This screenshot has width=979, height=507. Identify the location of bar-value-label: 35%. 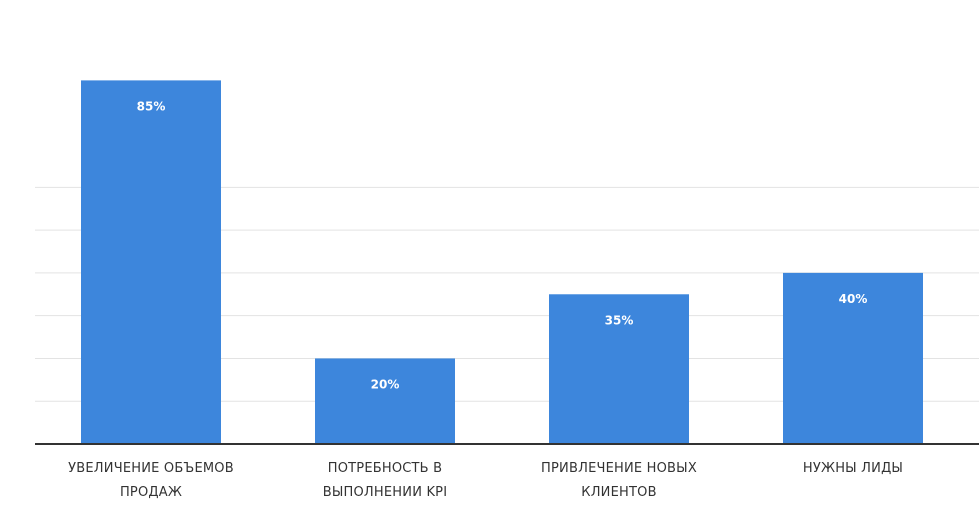
(619, 320).